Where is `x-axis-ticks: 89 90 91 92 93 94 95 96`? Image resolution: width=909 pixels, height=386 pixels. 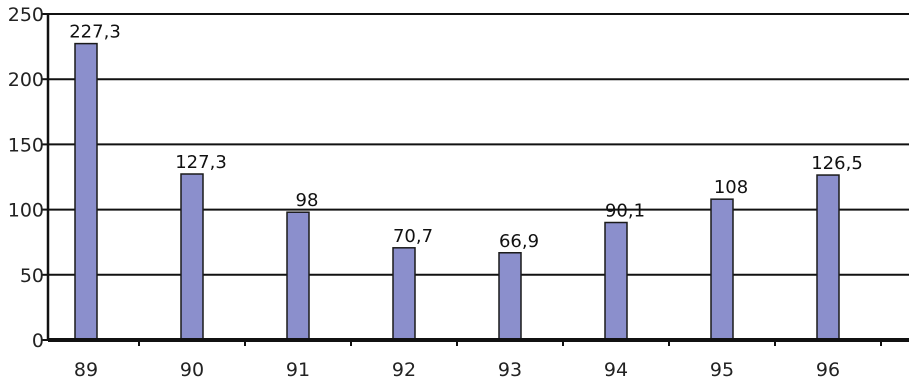
x-axis-ticks: 89 90 91 92 93 94 95 96 is located at coordinates (478, 360).